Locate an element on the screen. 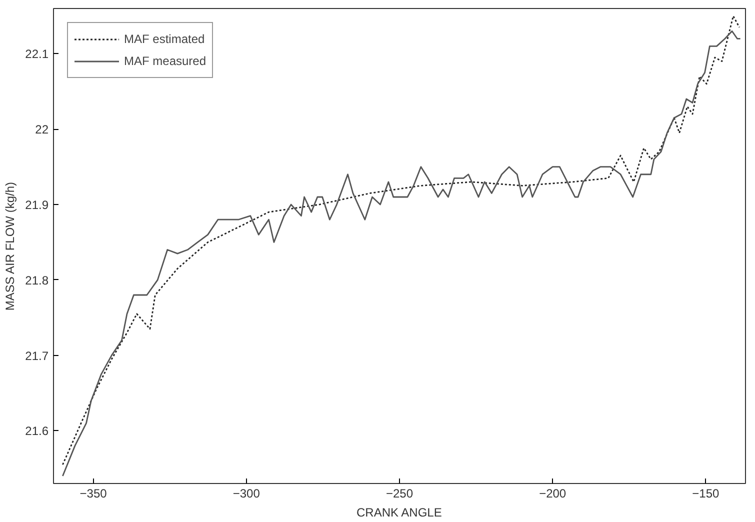  y-tick-label: 22 is located at coordinates (42, 129).